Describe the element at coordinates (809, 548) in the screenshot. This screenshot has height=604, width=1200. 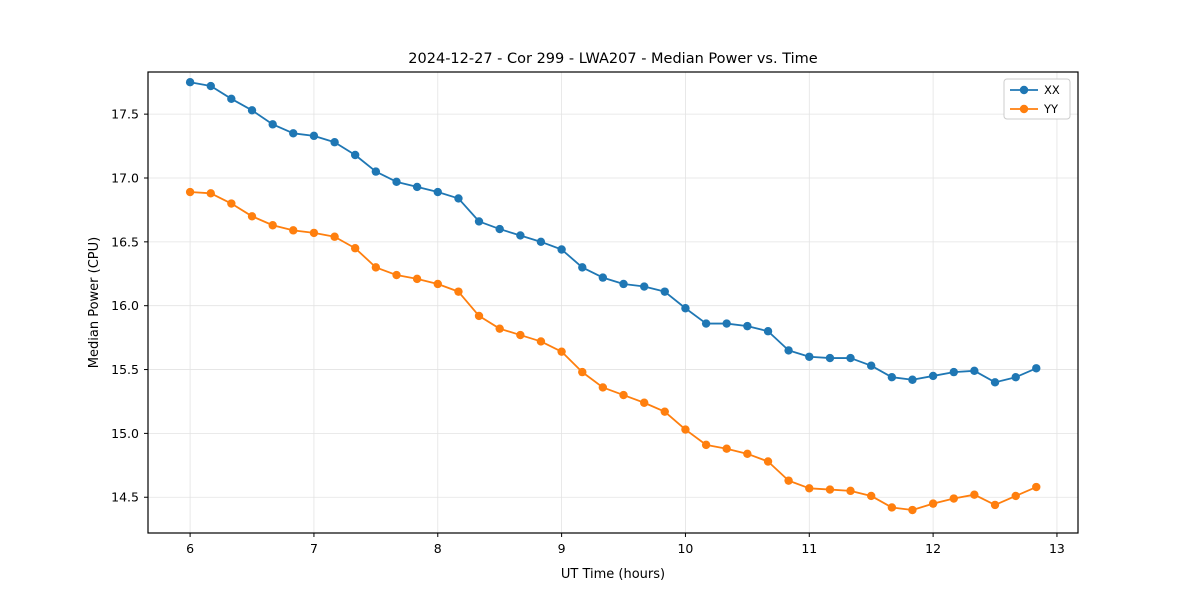
I see `x-tick-label: 11` at that location.